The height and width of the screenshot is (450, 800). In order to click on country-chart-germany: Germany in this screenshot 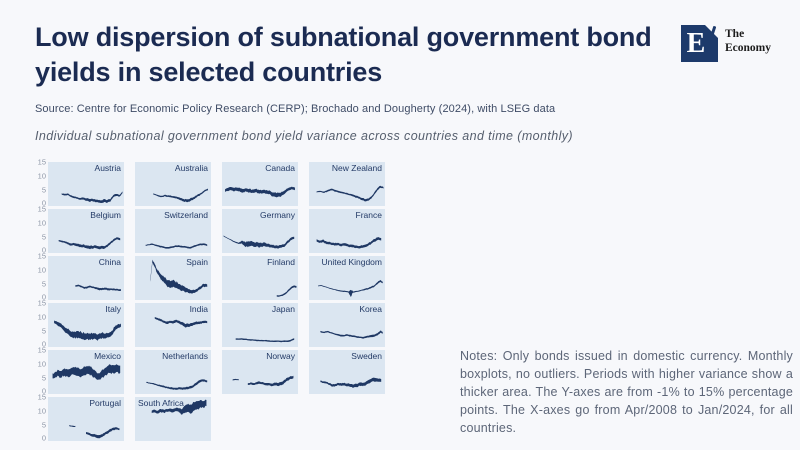, I will do `click(260, 231)`.